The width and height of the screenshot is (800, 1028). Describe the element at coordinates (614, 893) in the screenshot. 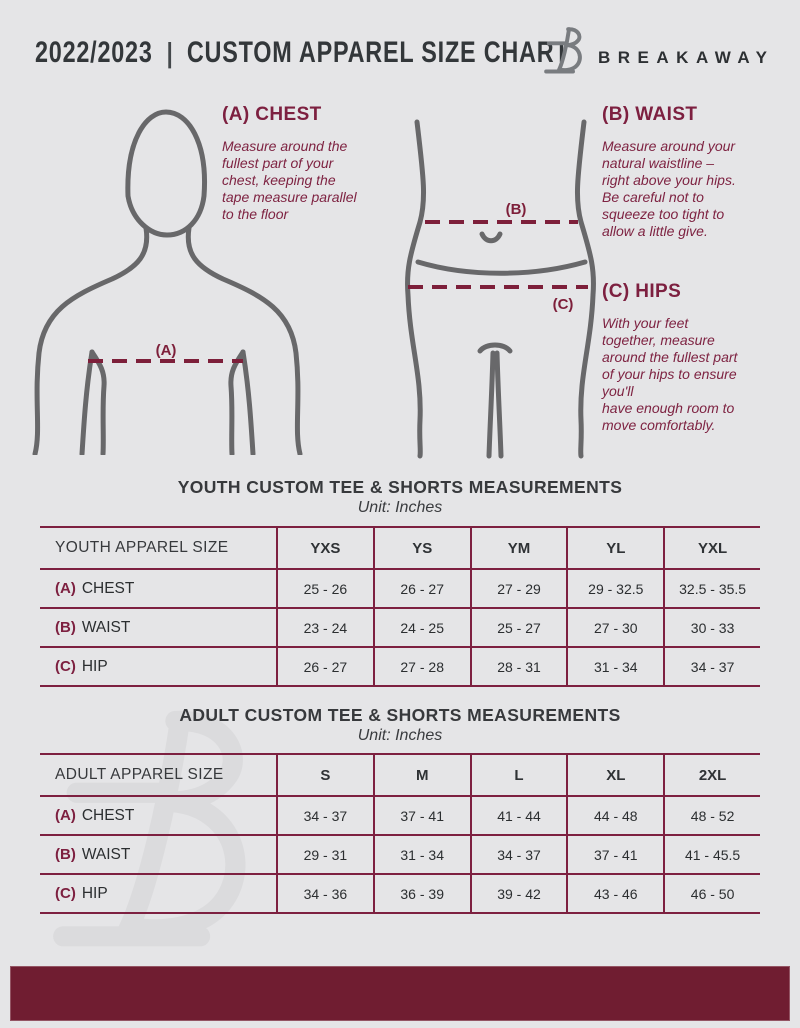

I see `cell-value: 43 - 46` at that location.